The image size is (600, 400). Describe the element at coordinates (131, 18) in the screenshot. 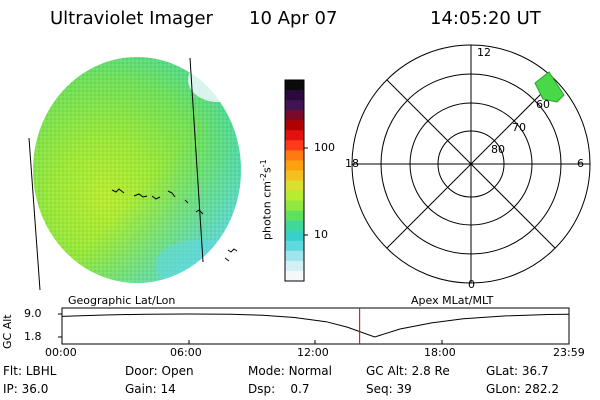

I see `instrument-title: Ultraviolet Imager` at that location.